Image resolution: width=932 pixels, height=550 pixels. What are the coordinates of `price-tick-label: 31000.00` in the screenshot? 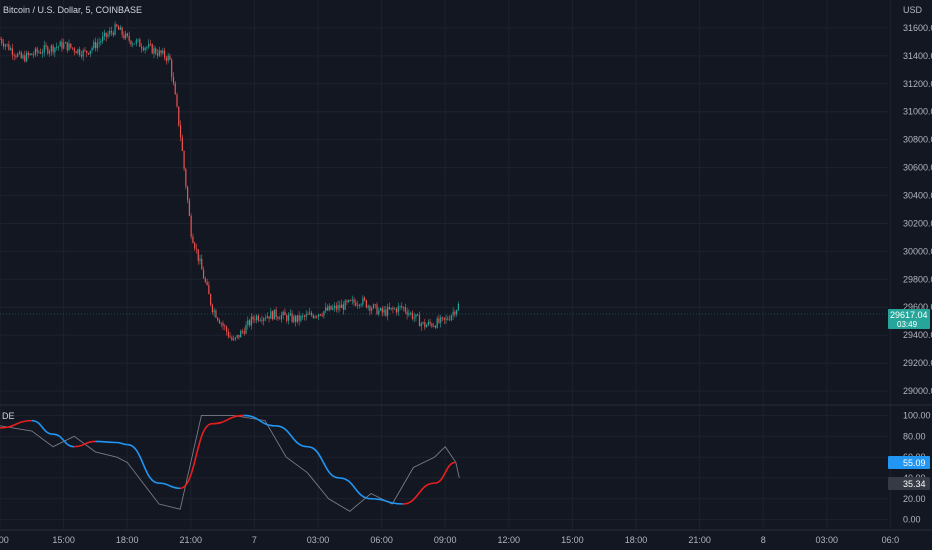 It's located at (917, 112).